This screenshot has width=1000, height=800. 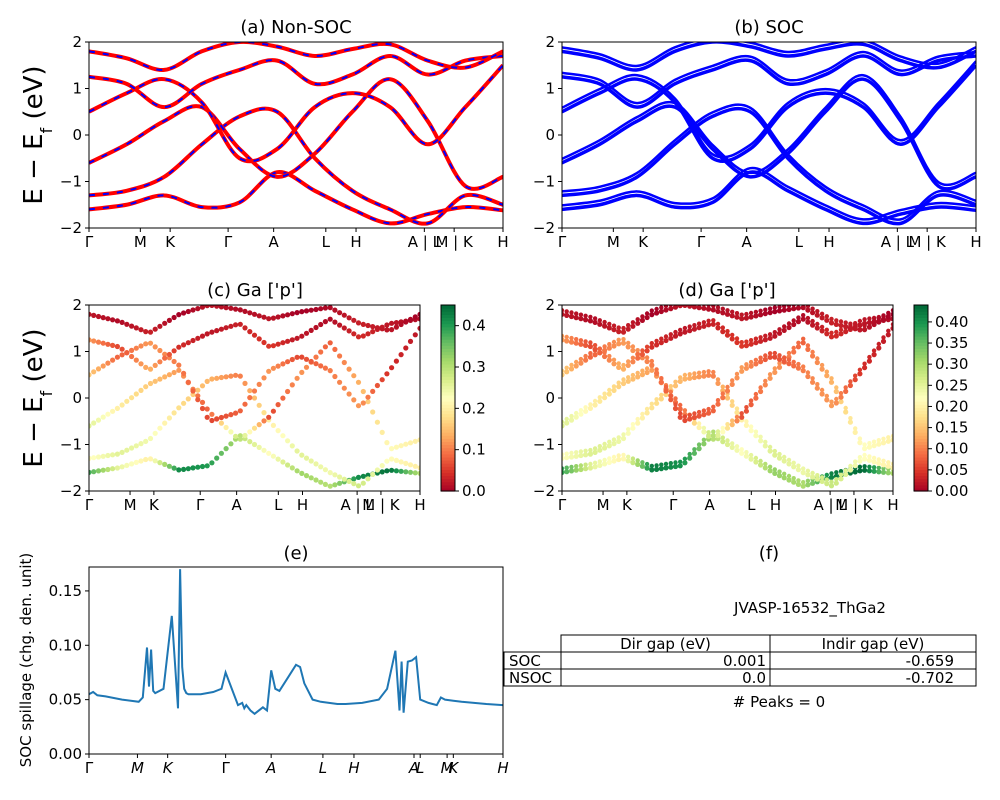 I want to click on table-cell: -0.702, so click(x=930, y=678).